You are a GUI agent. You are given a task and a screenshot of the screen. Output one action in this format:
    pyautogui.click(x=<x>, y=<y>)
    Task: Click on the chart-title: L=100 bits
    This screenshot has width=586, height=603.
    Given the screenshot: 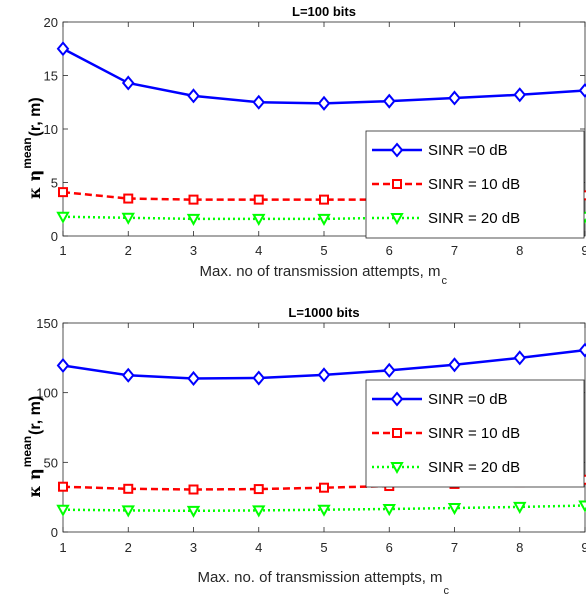 What is the action you would take?
    pyautogui.click(x=324, y=11)
    